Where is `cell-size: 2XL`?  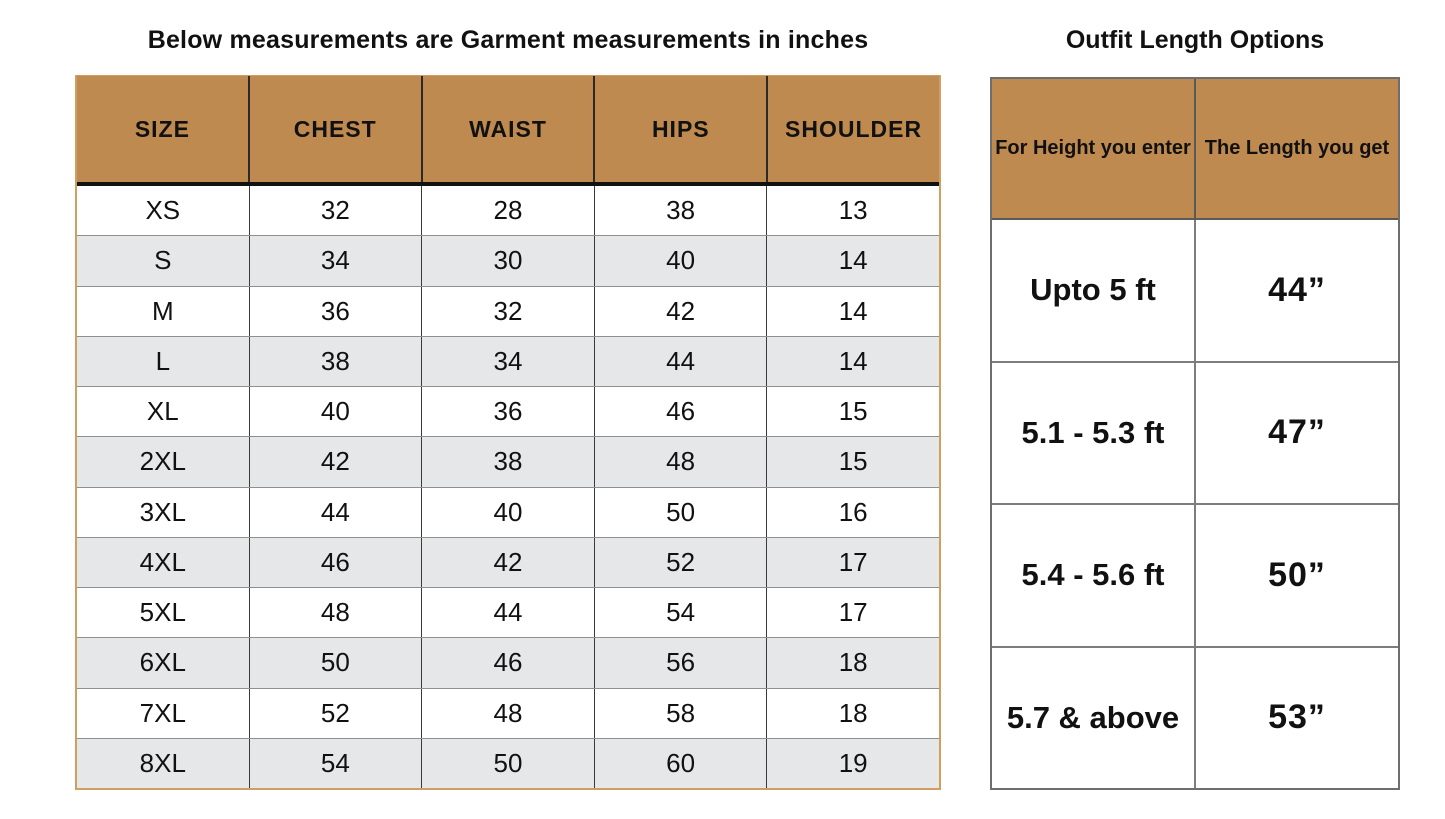 cell-size: 2XL is located at coordinates (163, 462).